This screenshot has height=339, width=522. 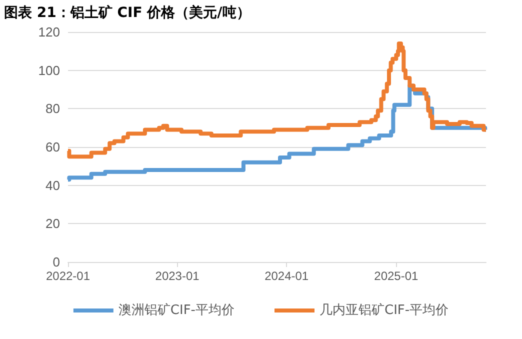 I want to click on y-tick-label: 120, so click(x=49, y=32).